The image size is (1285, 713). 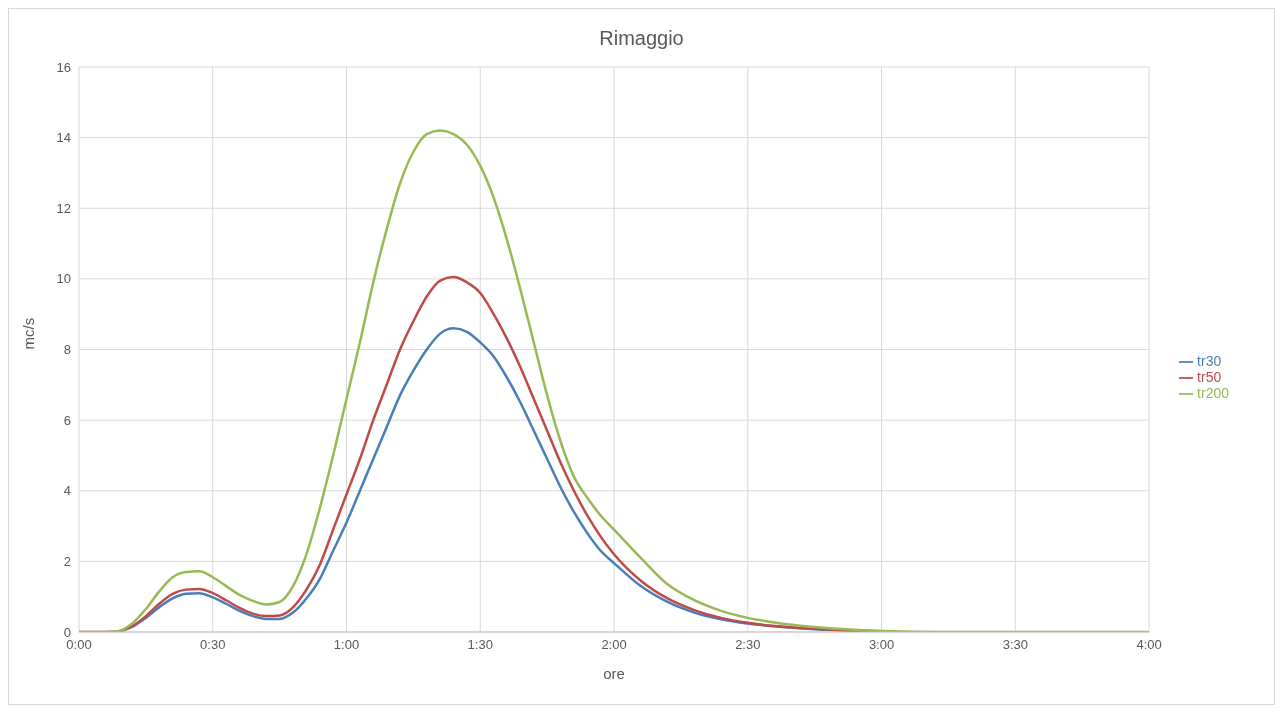 I want to click on chart-title: Rimaggio, so click(x=641, y=39).